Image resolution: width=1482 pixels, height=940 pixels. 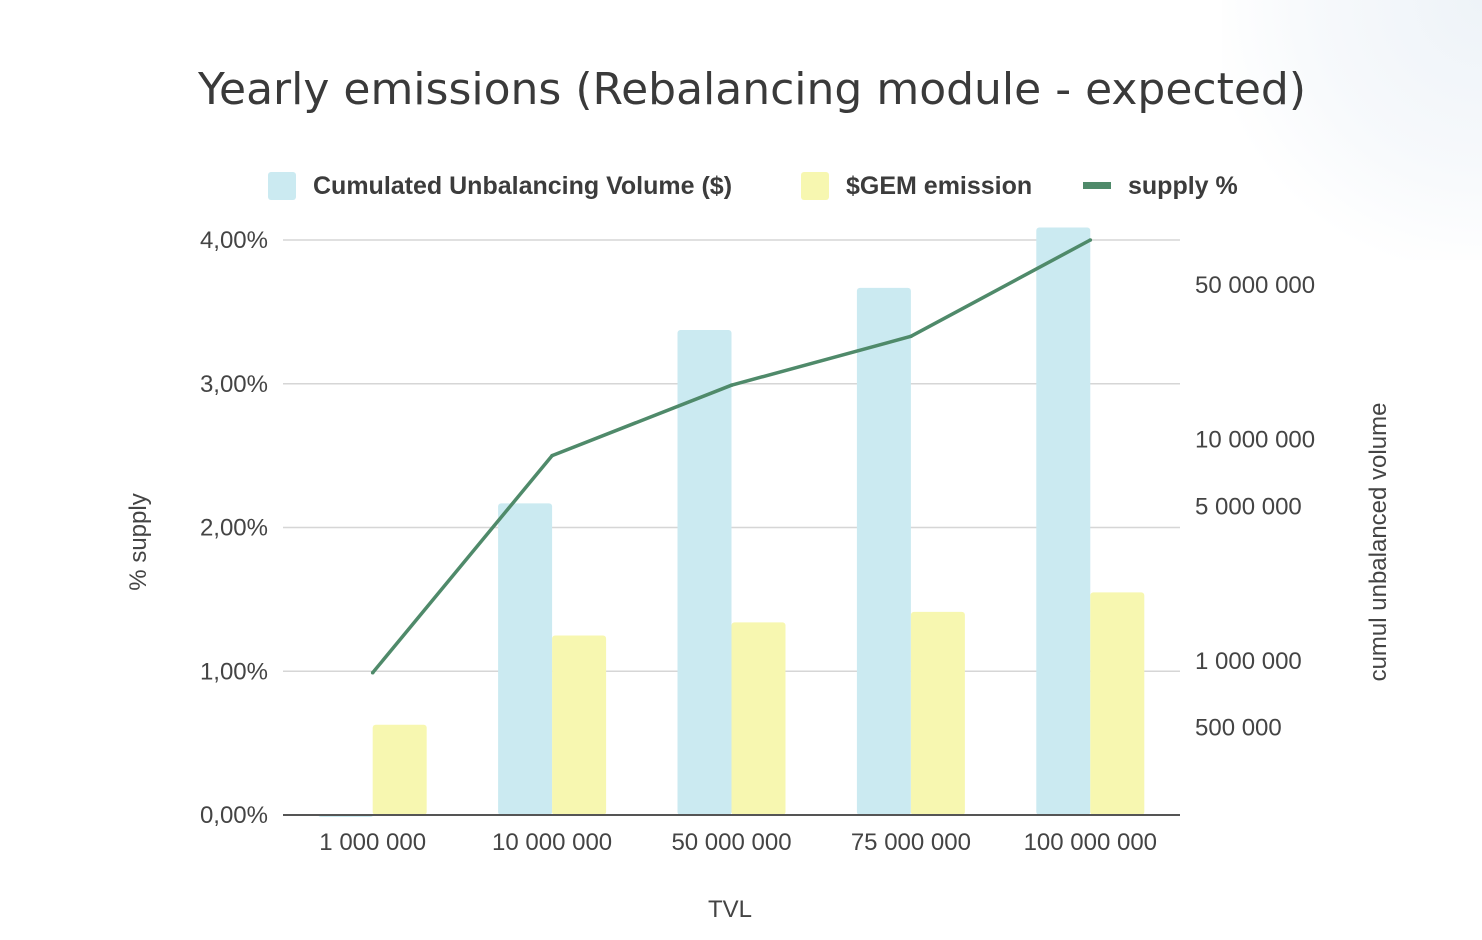 I want to click on x-axis-title: TVL, so click(x=730, y=909).